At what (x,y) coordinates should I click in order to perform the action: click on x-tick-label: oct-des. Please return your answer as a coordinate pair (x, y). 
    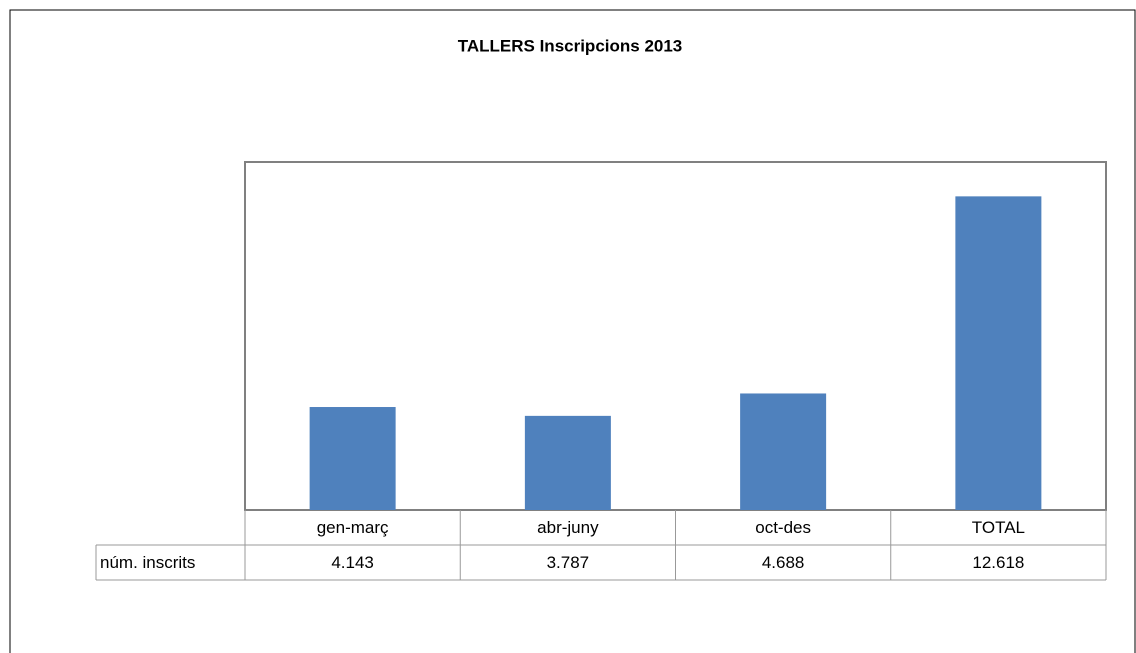
    Looking at the image, I should click on (783, 527).